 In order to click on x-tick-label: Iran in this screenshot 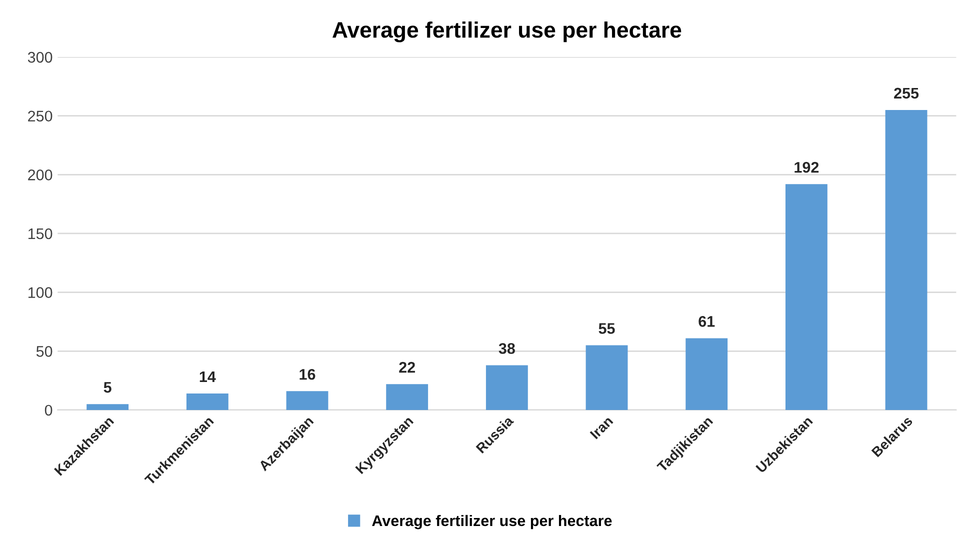, I will do `click(602, 428)`.